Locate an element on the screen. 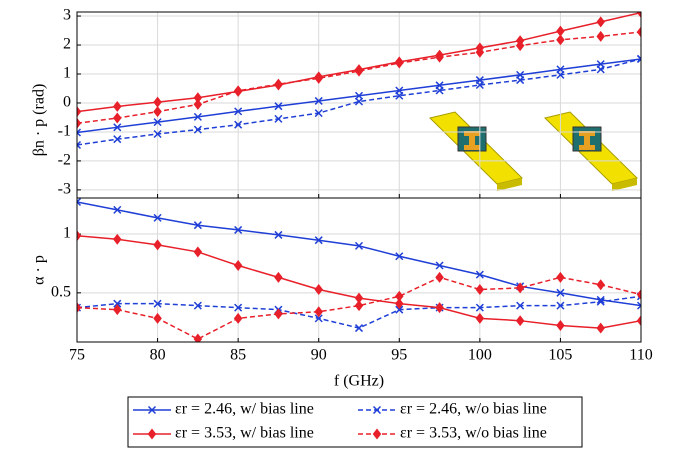 The image size is (673, 450). series-line is located at coordinates (359, 308).